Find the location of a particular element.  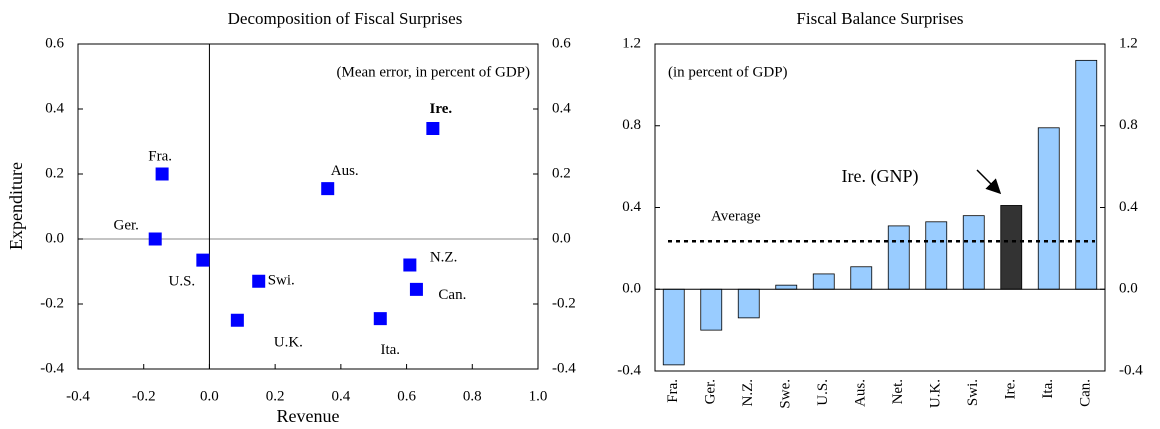

y2-tick-label: 1.2 is located at coordinates (1128, 43).